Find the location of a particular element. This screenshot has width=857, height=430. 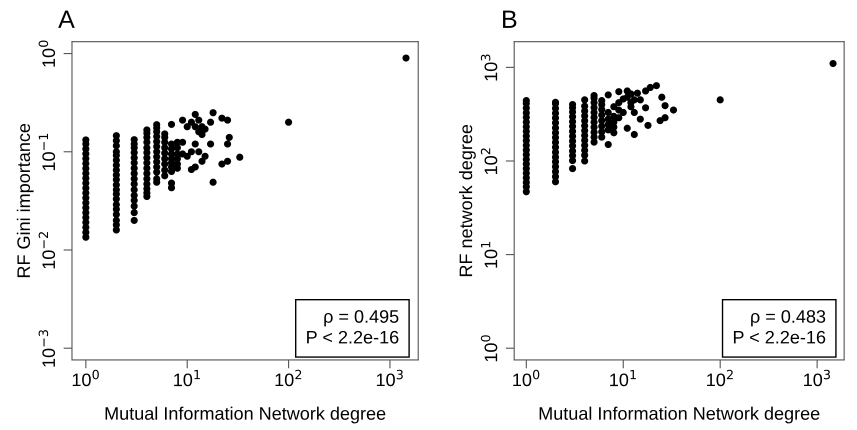

annotation: ρ = 0.483 is located at coordinates (788, 318).